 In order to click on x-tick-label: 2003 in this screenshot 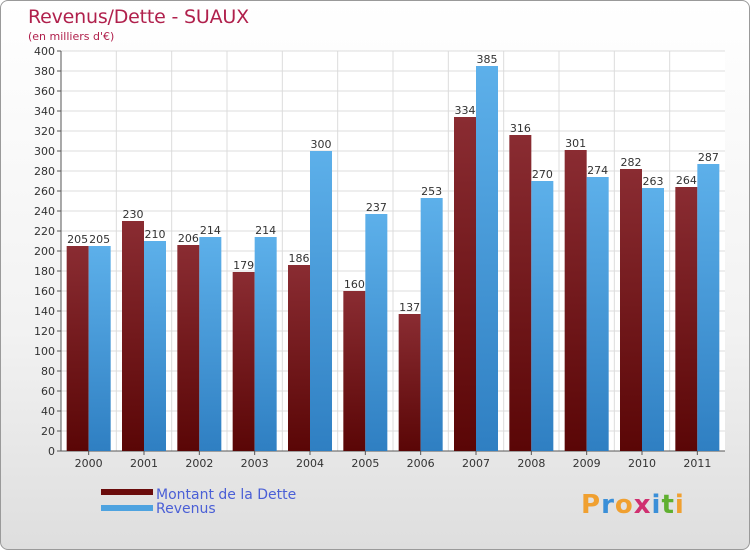, I will do `click(255, 463)`.